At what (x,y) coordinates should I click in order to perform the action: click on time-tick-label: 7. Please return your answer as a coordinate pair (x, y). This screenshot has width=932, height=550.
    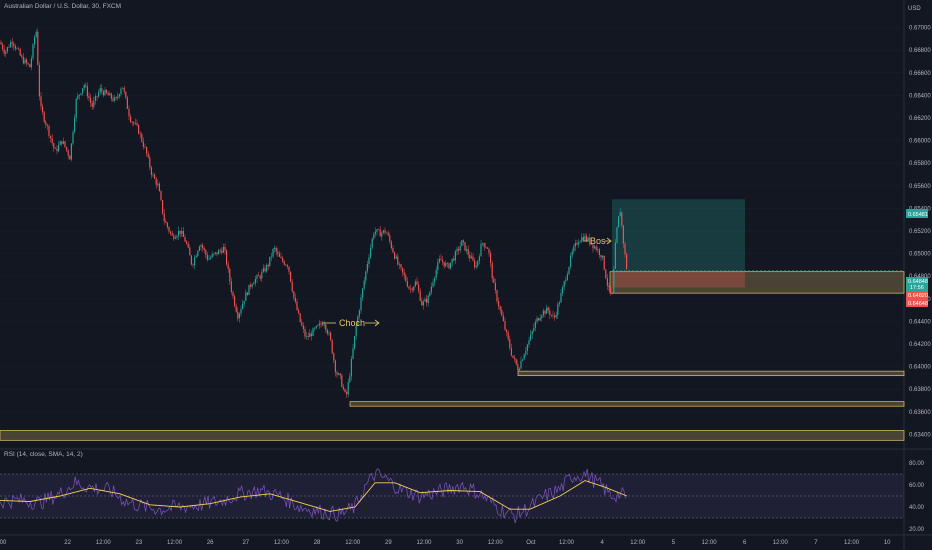
    Looking at the image, I should click on (816, 543).